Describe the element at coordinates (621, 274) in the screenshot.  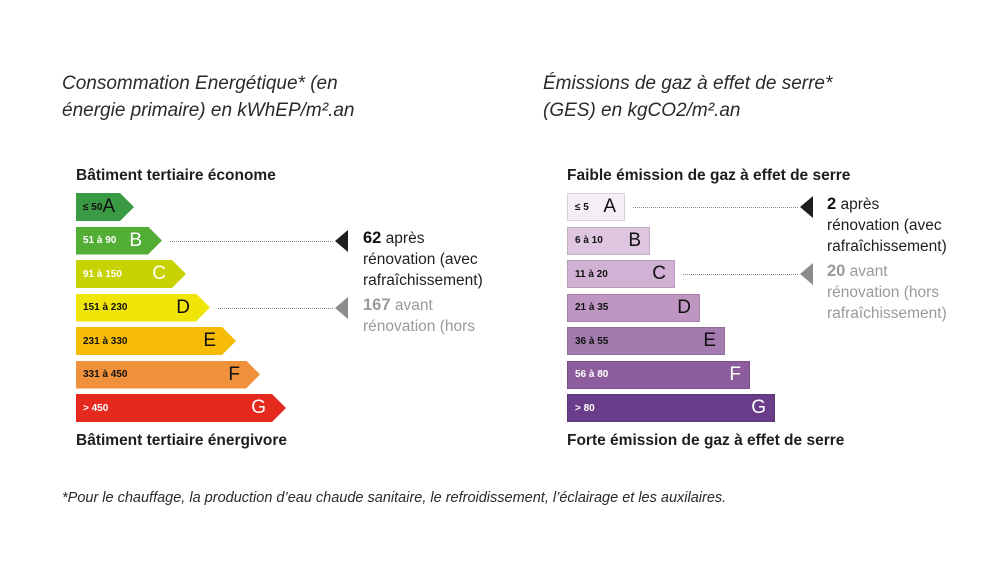
I see `ges-class-bar-c: 11 à 20 C` at that location.